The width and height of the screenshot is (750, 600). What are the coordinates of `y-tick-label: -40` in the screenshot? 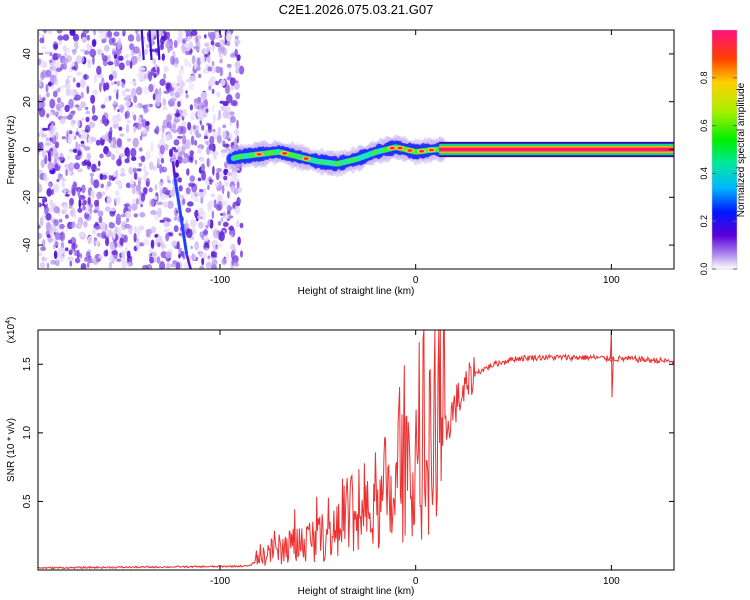 It's located at (27, 244).